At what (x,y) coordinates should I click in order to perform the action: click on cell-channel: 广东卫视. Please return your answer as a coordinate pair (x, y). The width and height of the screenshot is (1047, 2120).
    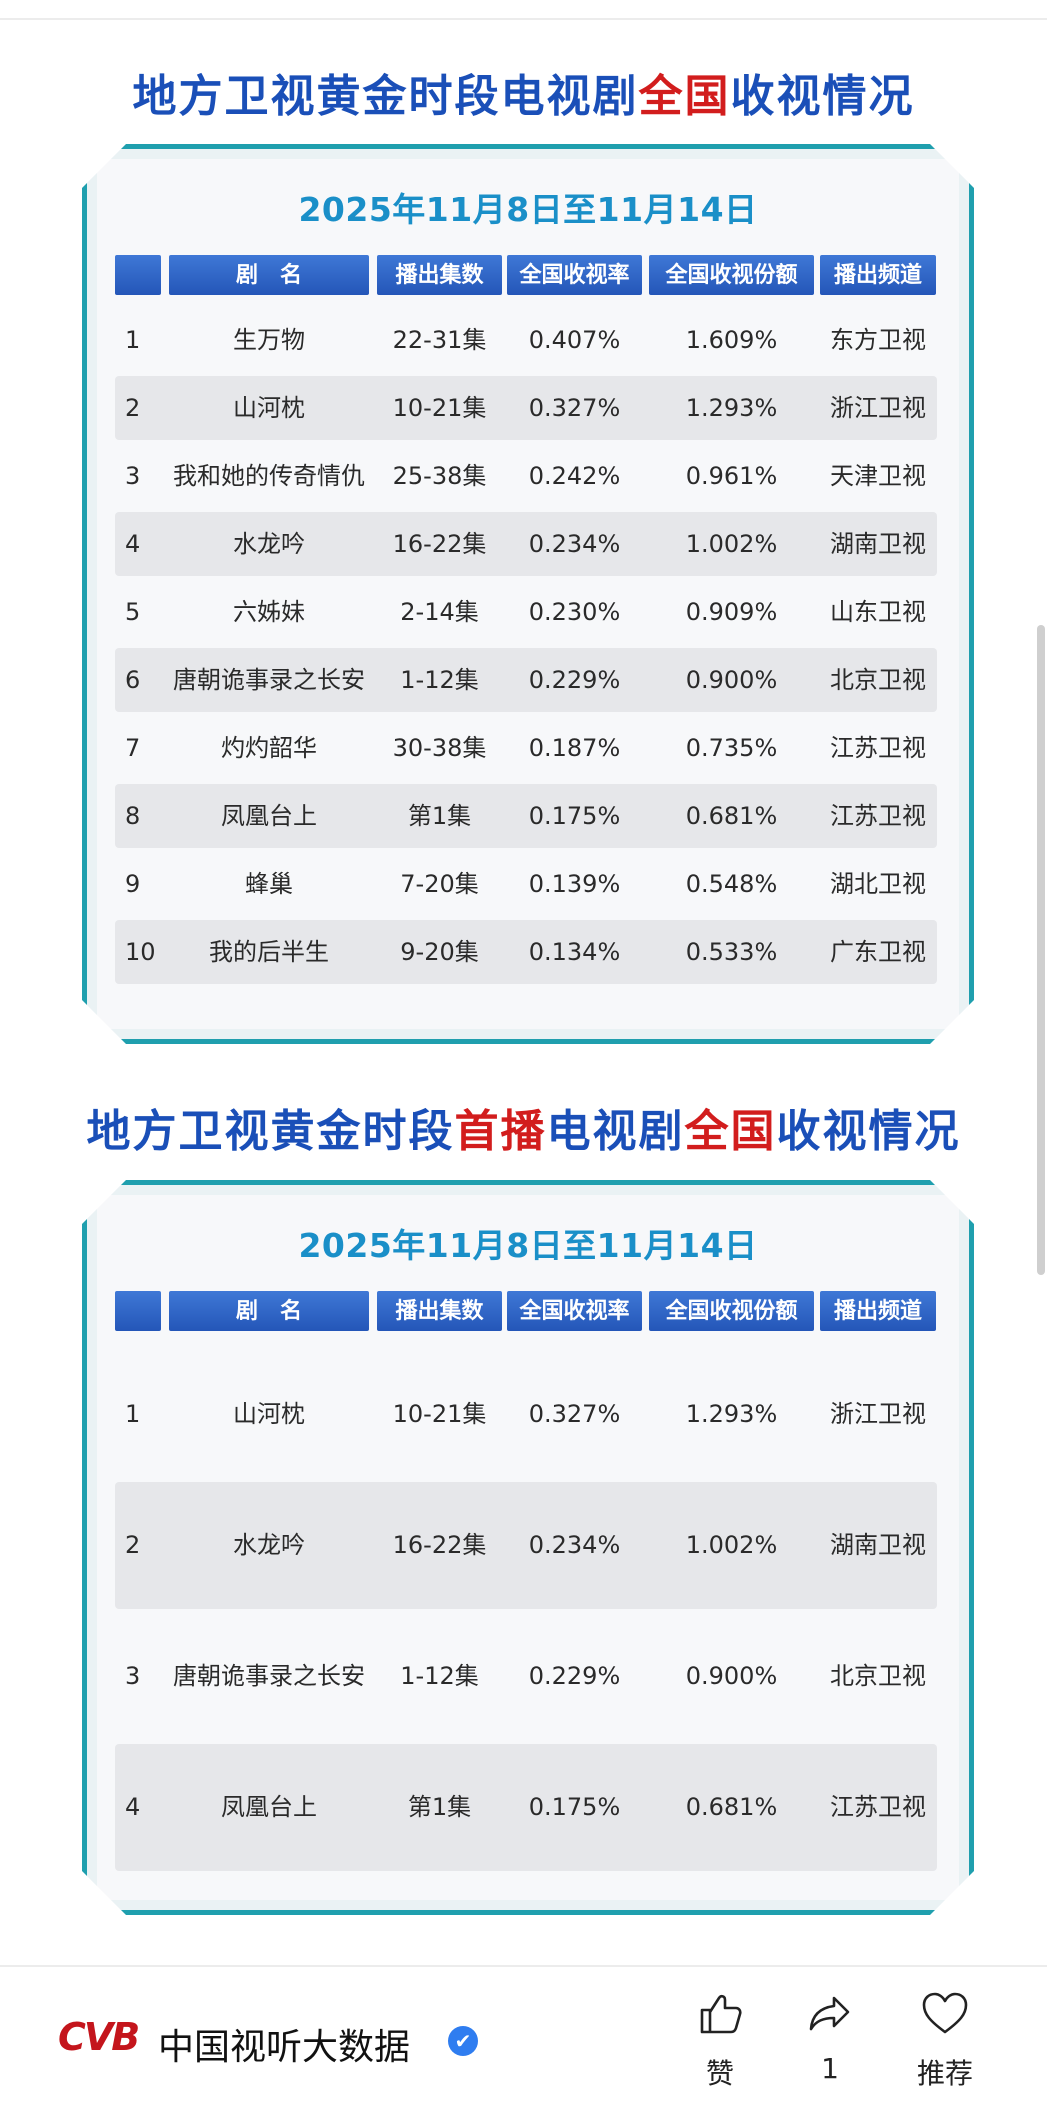
    Looking at the image, I should click on (878, 952).